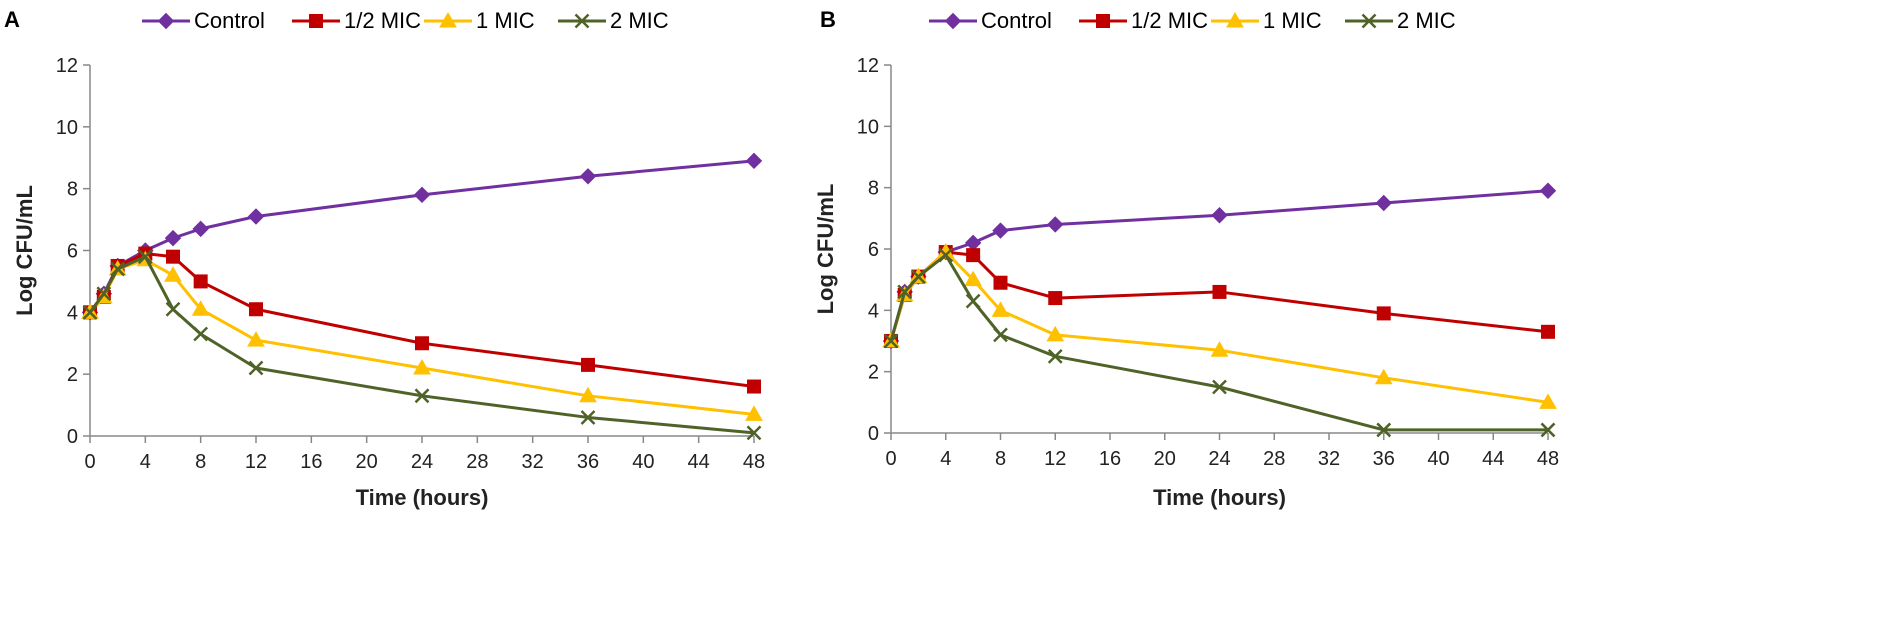  Describe the element at coordinates (1219, 459) in the screenshot. I see `x-tick-label: 24` at that location.